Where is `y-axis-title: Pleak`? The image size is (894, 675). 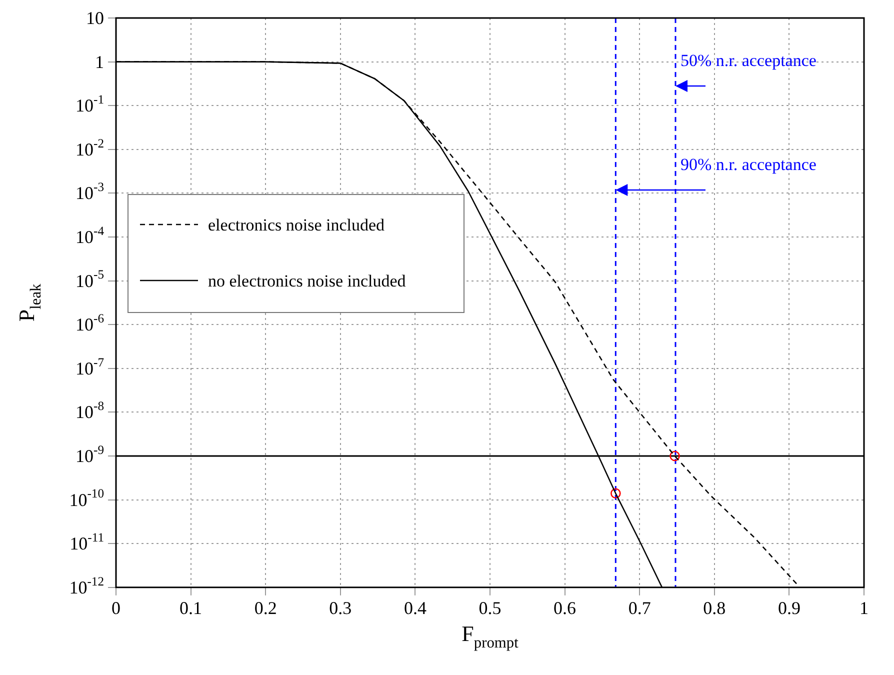
y-axis-title: Pleak is located at coordinates (29, 302).